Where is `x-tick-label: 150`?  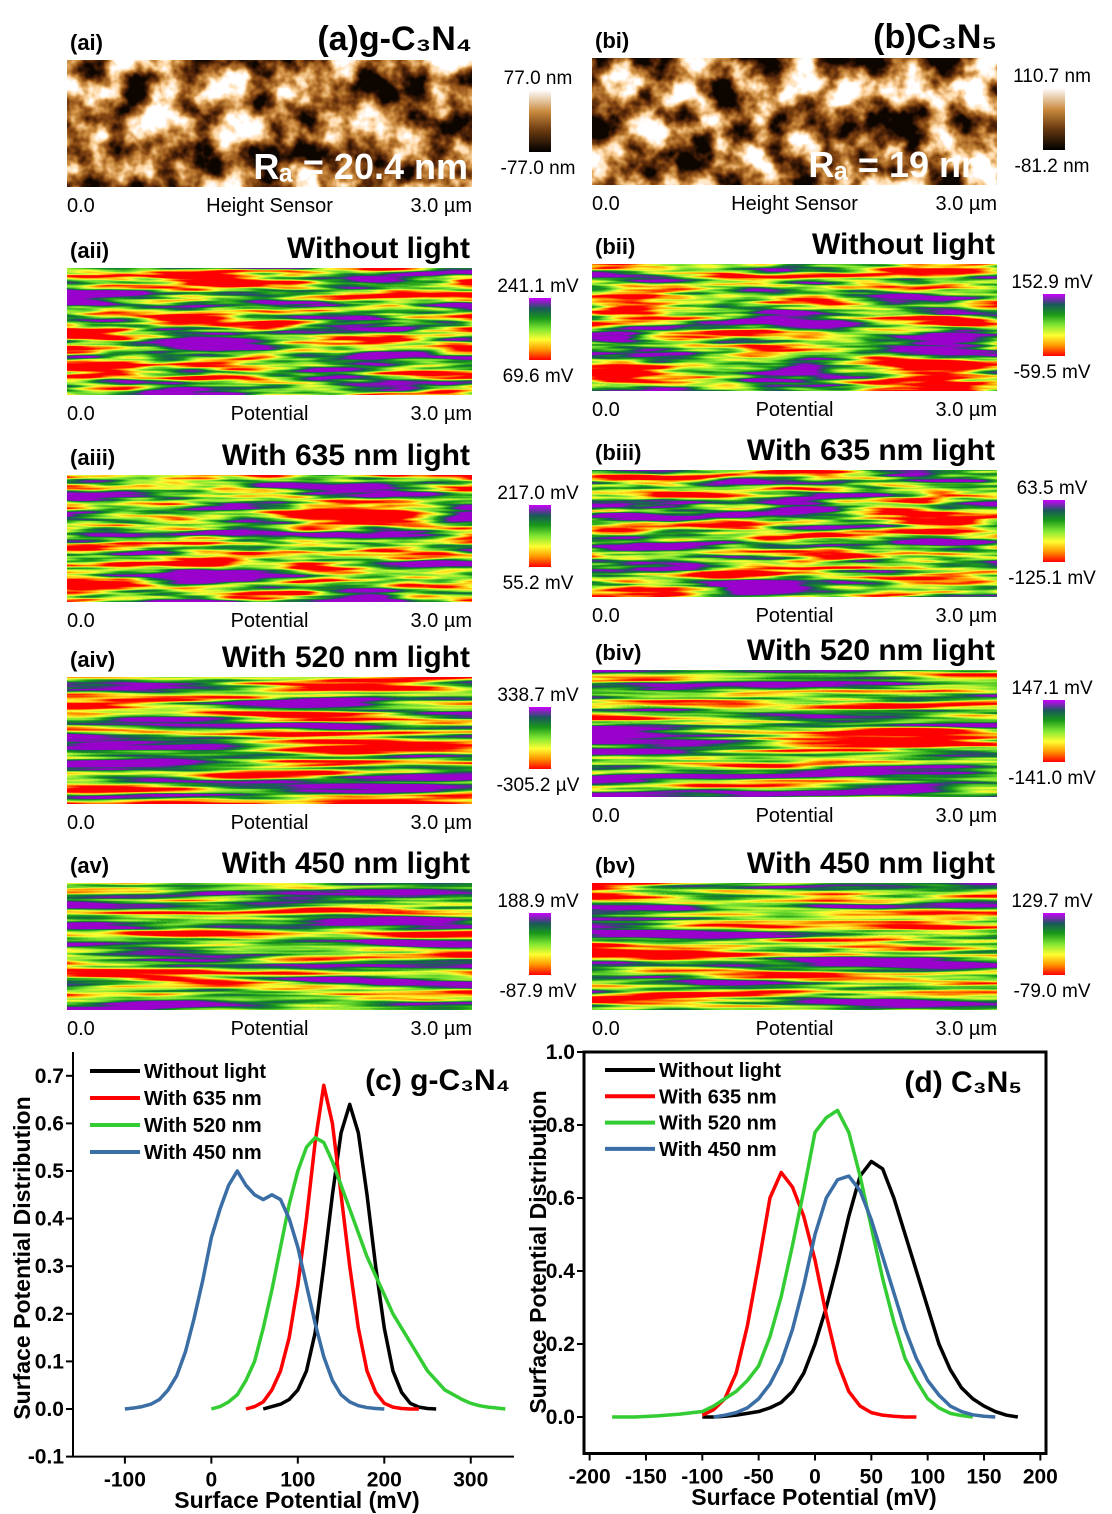 x-tick-label: 150 is located at coordinates (984, 1477).